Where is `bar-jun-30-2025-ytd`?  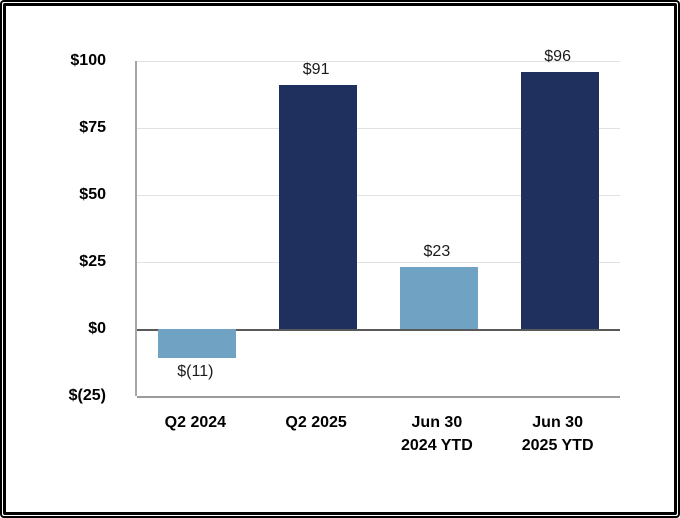 bar-jun-30-2025-ytd is located at coordinates (559, 200).